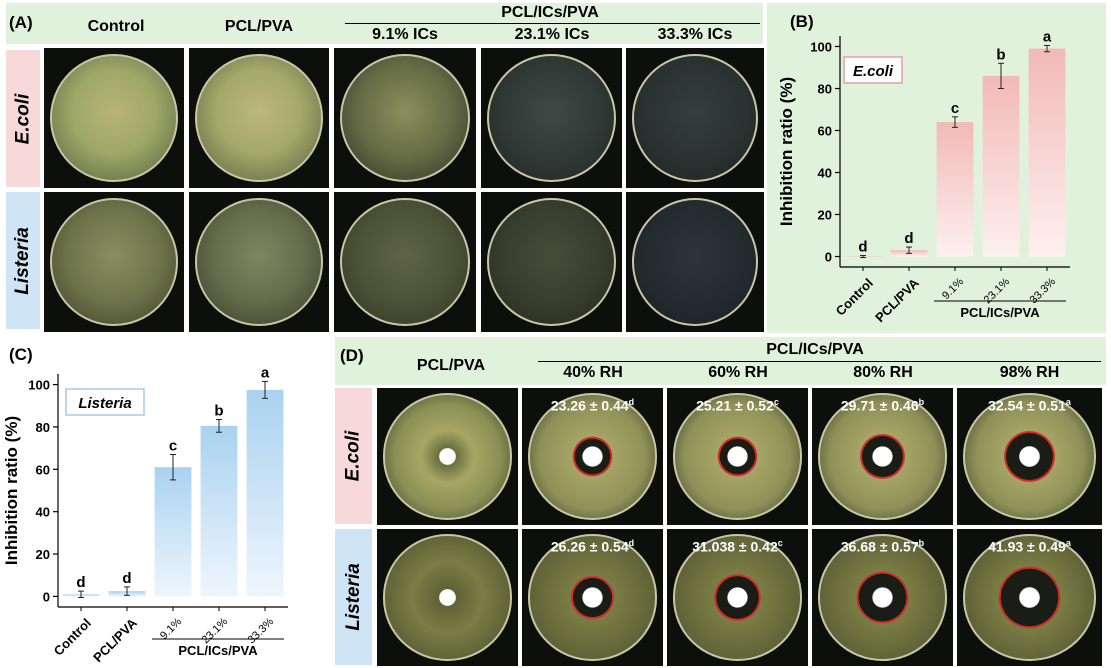 The image size is (1111, 668). Describe the element at coordinates (21, 354) in the screenshot. I see `panel-c-label: (C)` at that location.